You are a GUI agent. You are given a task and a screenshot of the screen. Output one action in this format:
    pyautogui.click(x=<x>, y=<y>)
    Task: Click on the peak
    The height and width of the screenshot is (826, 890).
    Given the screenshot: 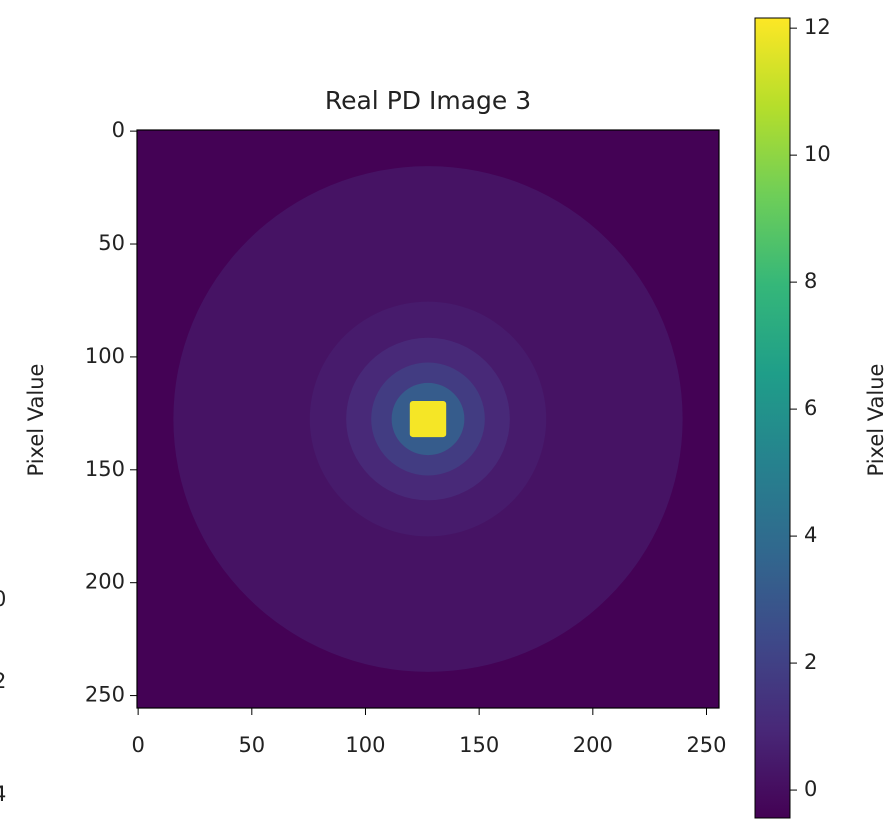 What is the action you would take?
    pyautogui.click(x=428, y=419)
    